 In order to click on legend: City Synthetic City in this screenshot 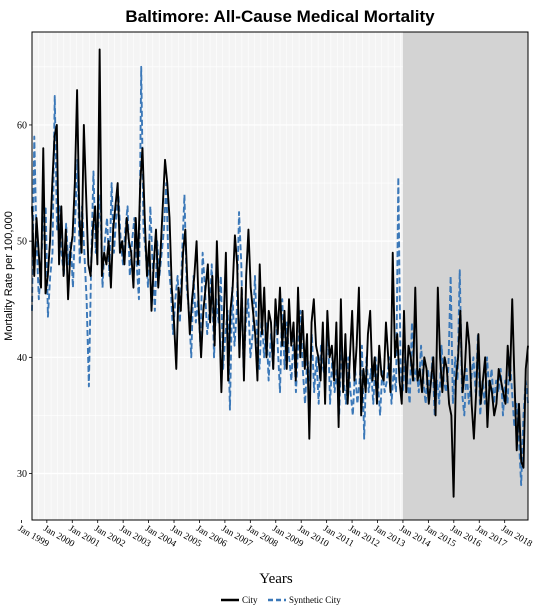, I will do `click(281, 600)`.